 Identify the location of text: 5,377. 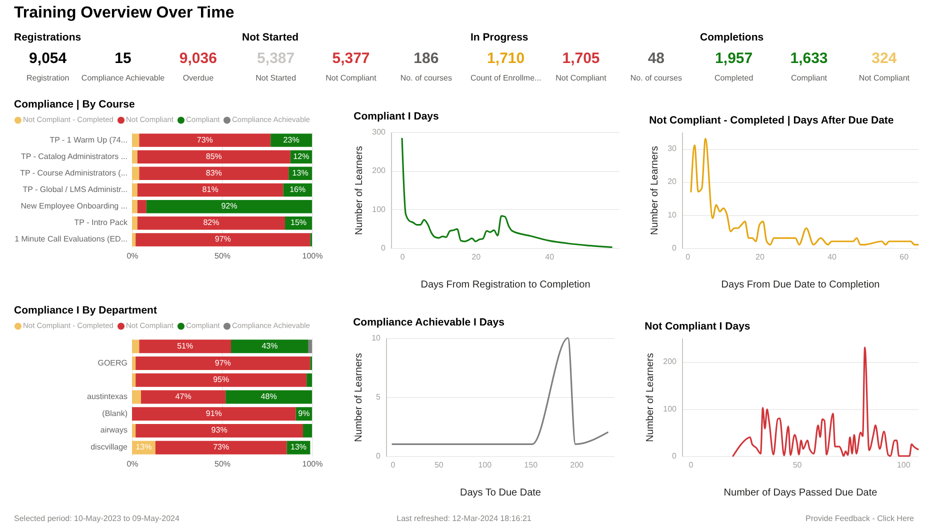
(351, 58).